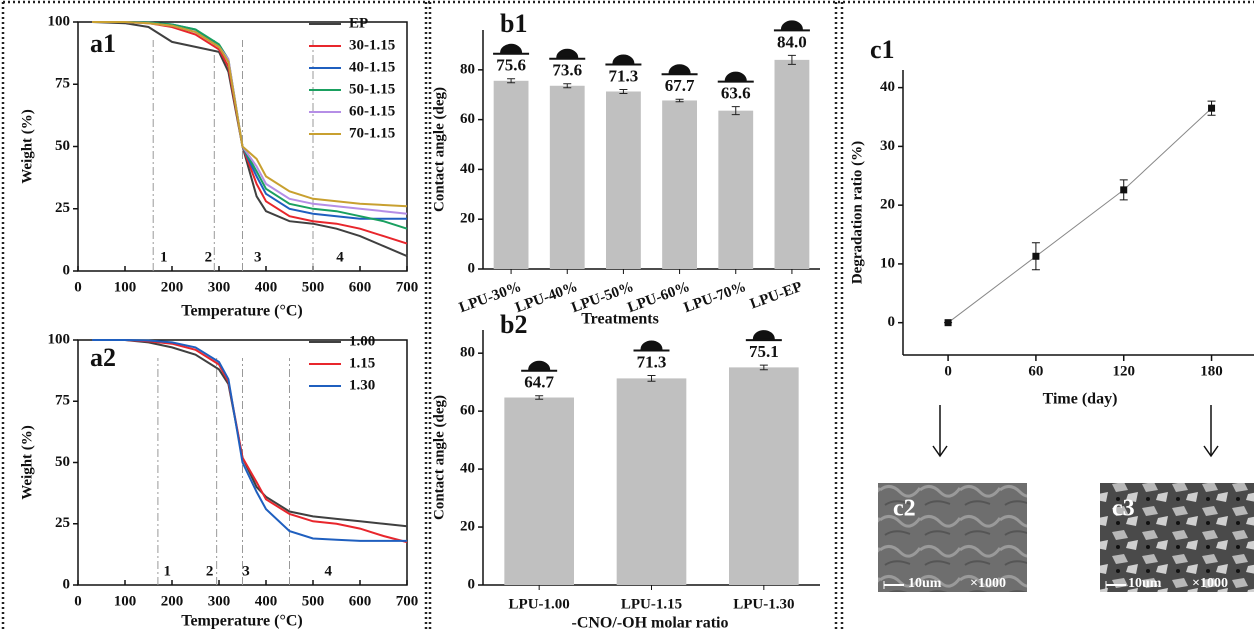 The image size is (1254, 632). I want to click on legend-label: 30-1.15, so click(372, 45).